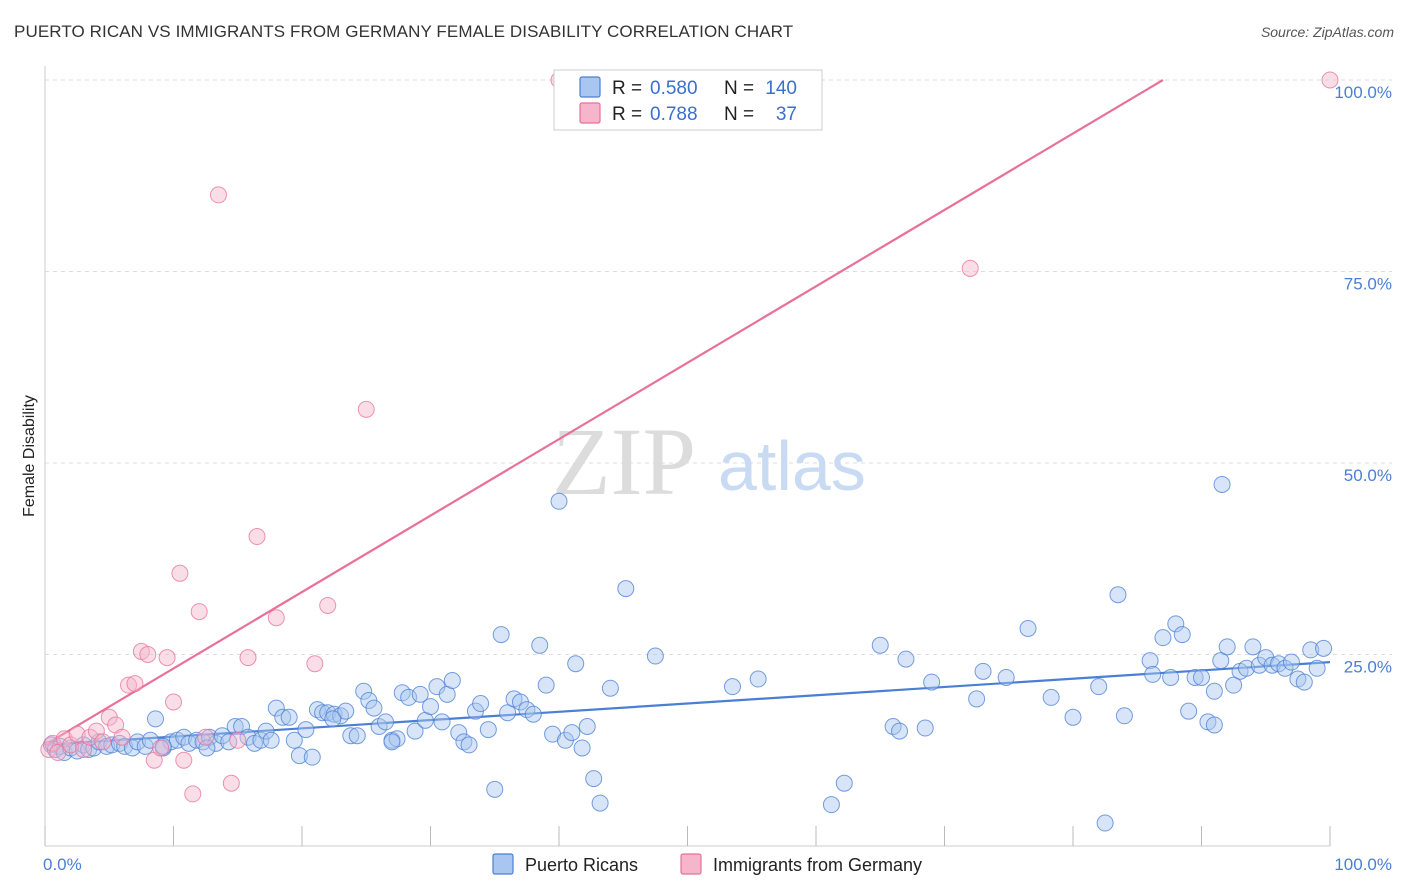 This screenshot has width=1406, height=892. I want to click on legend-box: R = 0.580 N = 140 R = 0.788 N = 37, so click(688, 100).